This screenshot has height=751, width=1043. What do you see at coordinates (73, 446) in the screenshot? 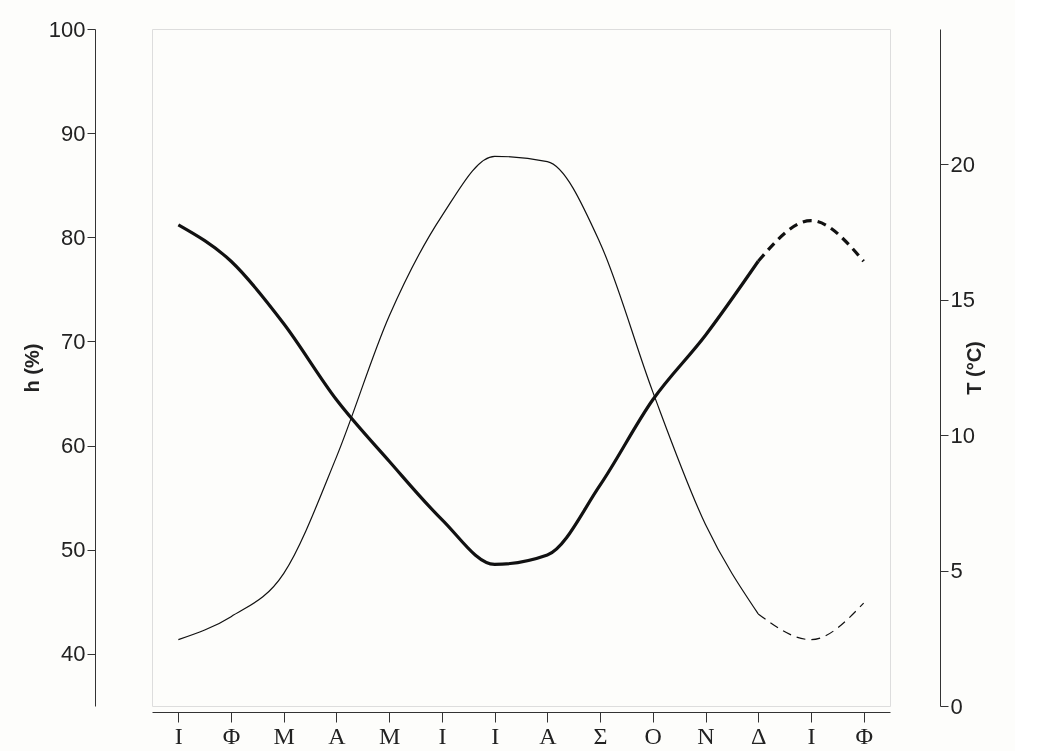
I see `y-tick-label: 60` at bounding box center [73, 446].